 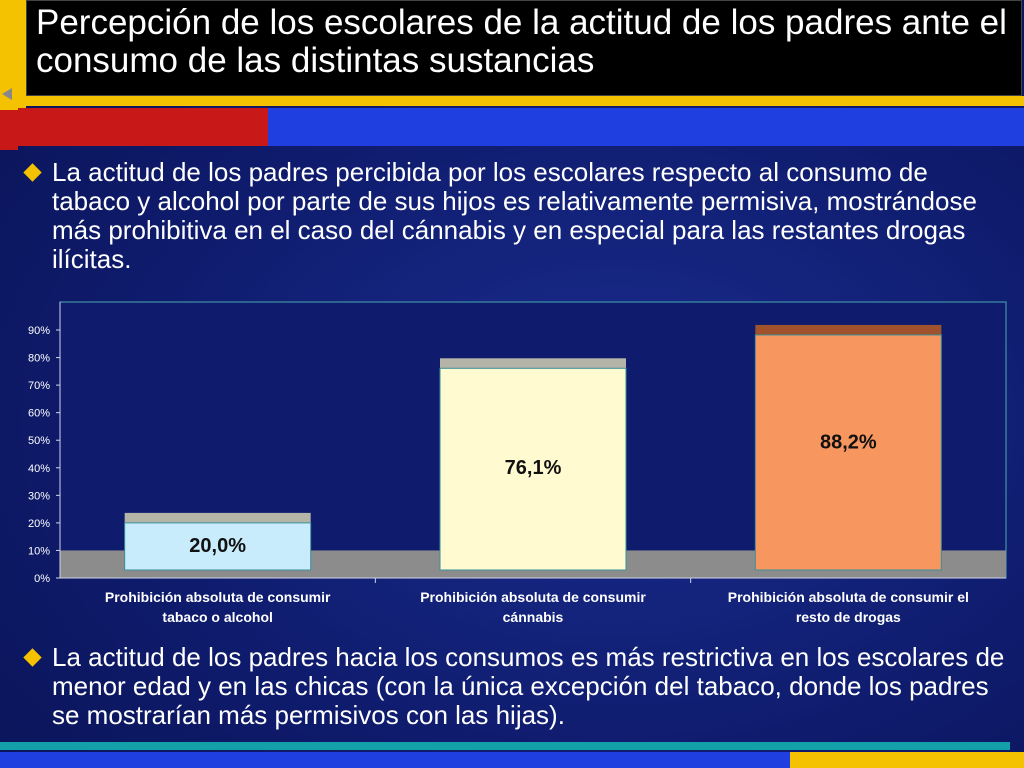 I want to click on y-tick-label: 40%, so click(x=39, y=469).